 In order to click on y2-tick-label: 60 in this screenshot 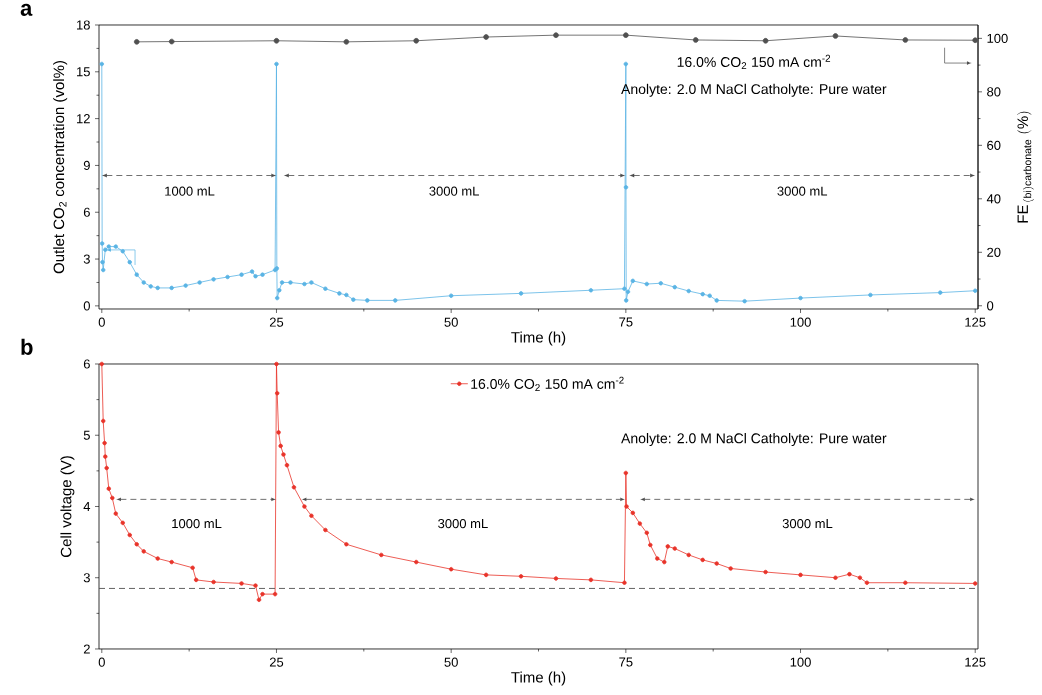, I will do `click(994, 145)`.